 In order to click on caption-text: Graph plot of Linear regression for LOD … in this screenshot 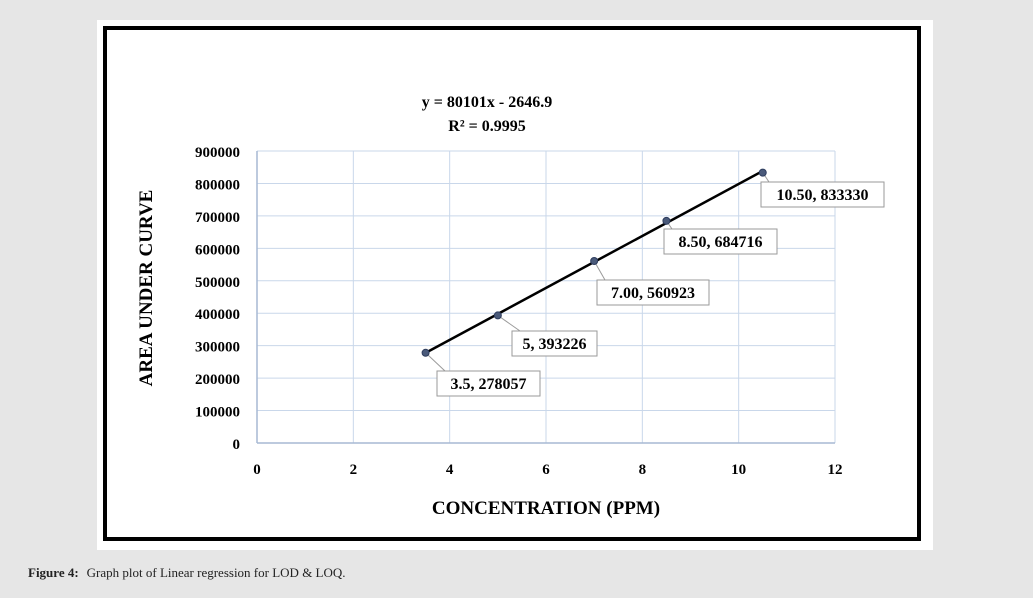, I will do `click(216, 572)`.